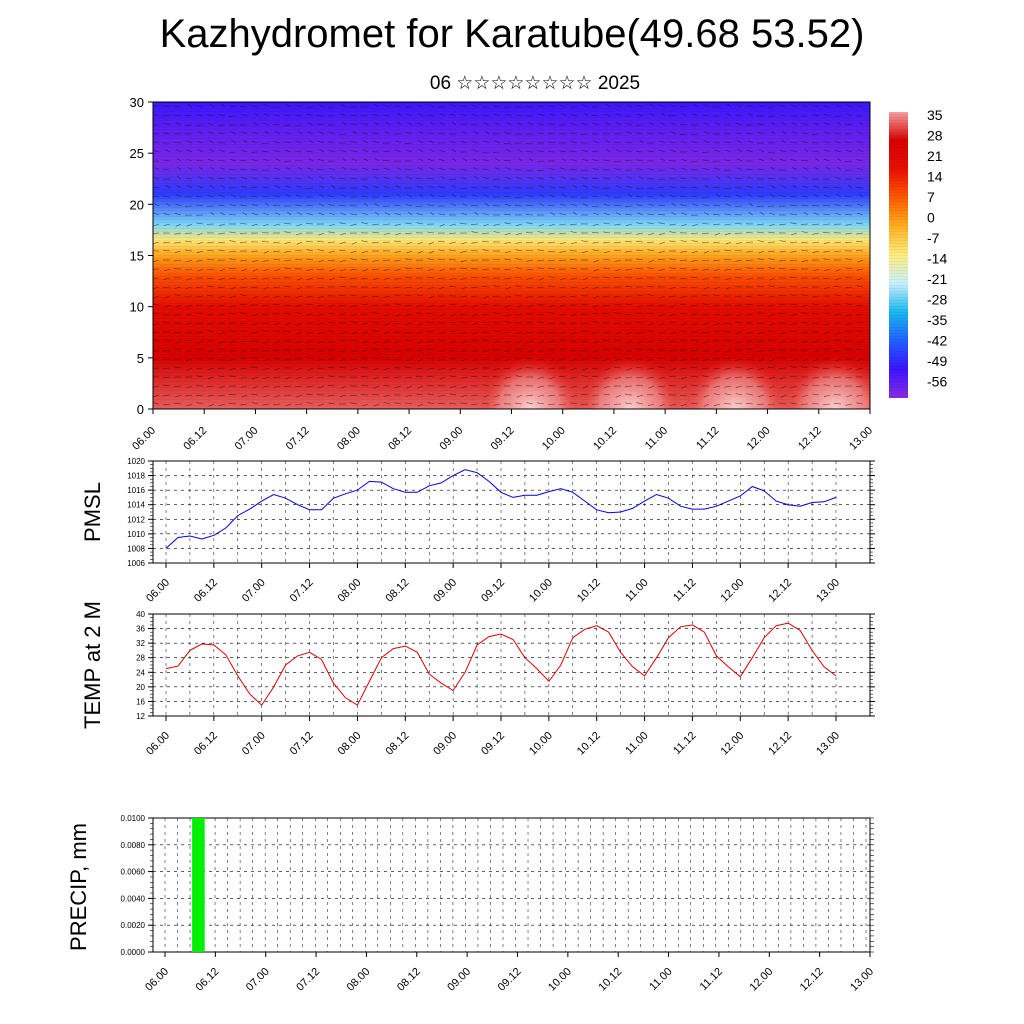 This screenshot has width=1024, height=1024. Describe the element at coordinates (503, 439) in the screenshot. I see `x-tick-label: 09.12` at that location.